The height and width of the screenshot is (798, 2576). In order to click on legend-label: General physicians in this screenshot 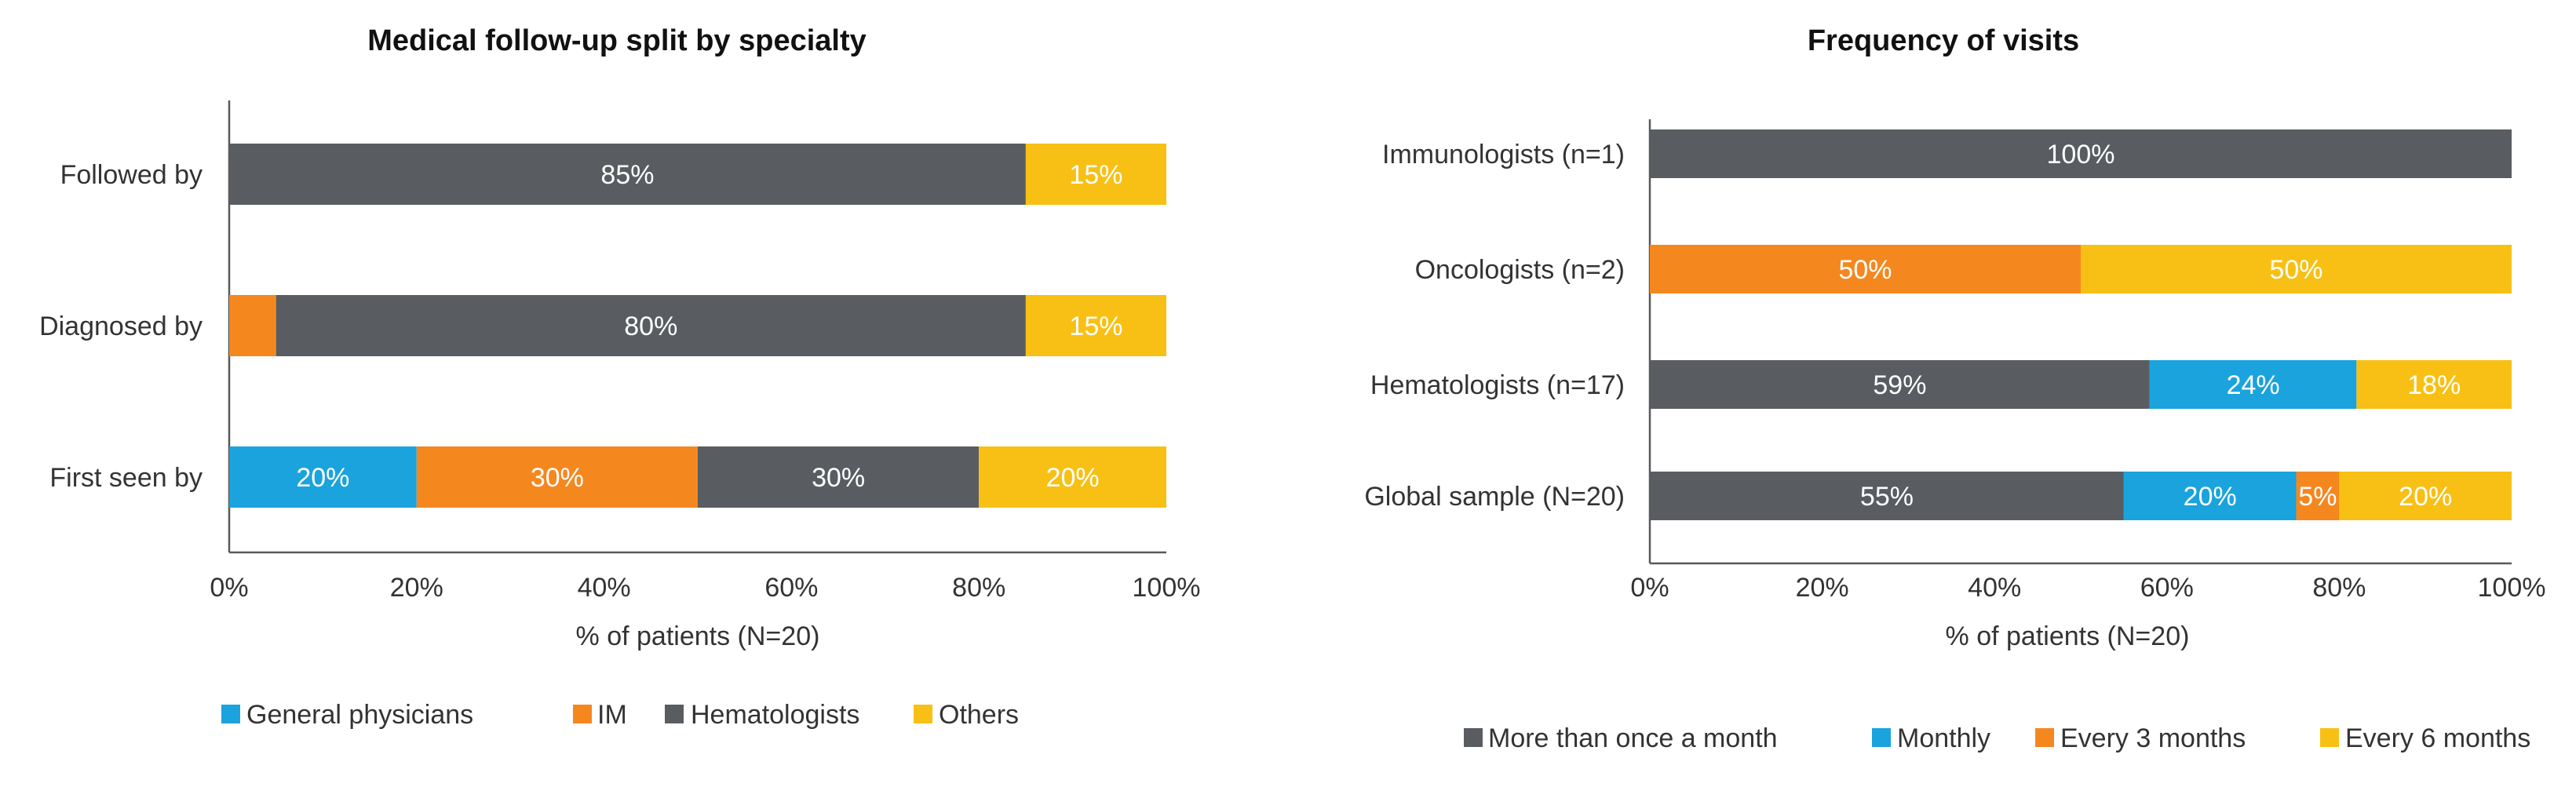, I will do `click(359, 715)`.